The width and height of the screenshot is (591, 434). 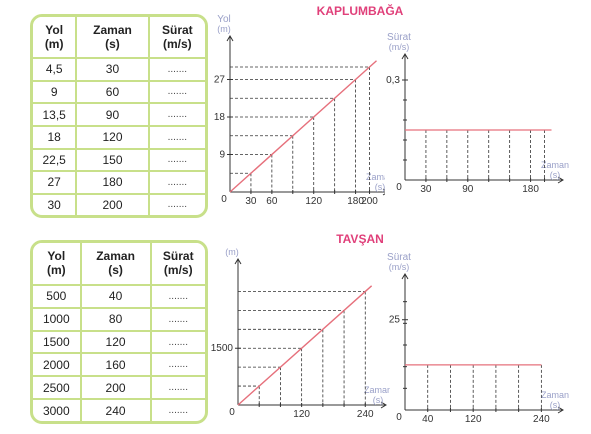 I want to click on y-tick-label: 0,3, so click(x=393, y=80).